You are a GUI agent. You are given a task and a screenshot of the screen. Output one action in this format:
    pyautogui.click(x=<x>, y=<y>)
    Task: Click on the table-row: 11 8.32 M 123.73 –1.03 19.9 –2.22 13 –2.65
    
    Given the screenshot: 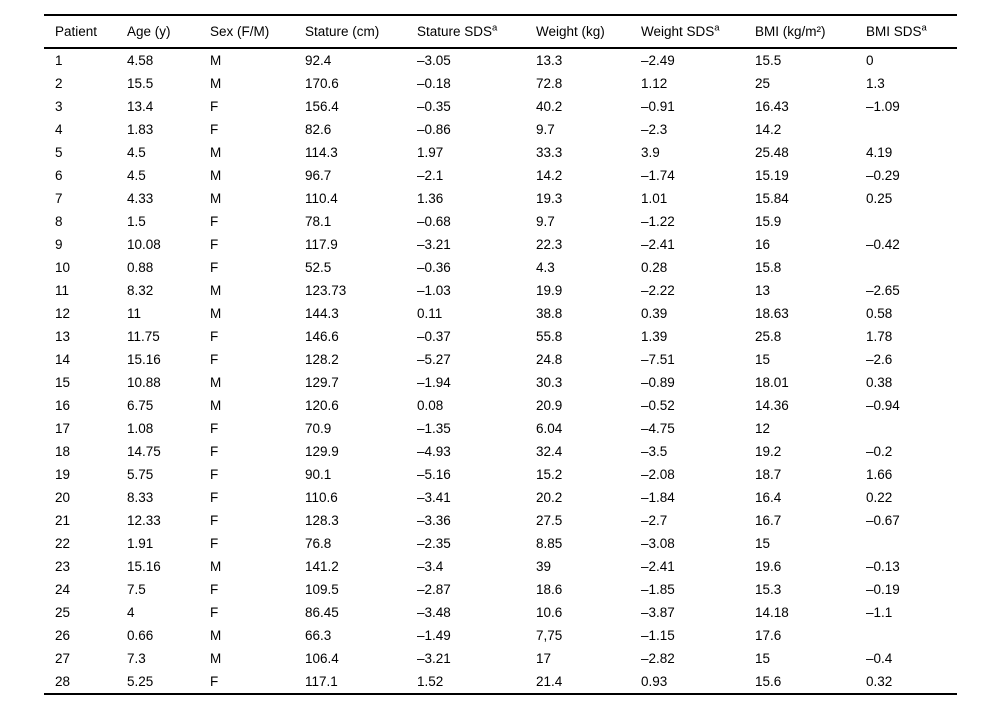 What is the action you would take?
    pyautogui.click(x=500, y=290)
    